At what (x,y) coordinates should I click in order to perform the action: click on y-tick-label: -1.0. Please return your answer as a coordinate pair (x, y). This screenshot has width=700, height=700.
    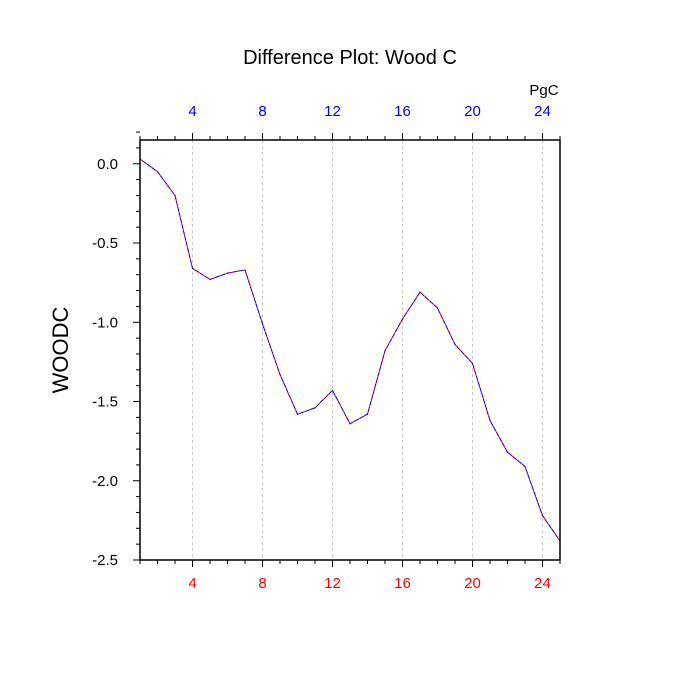
    Looking at the image, I should click on (105, 322).